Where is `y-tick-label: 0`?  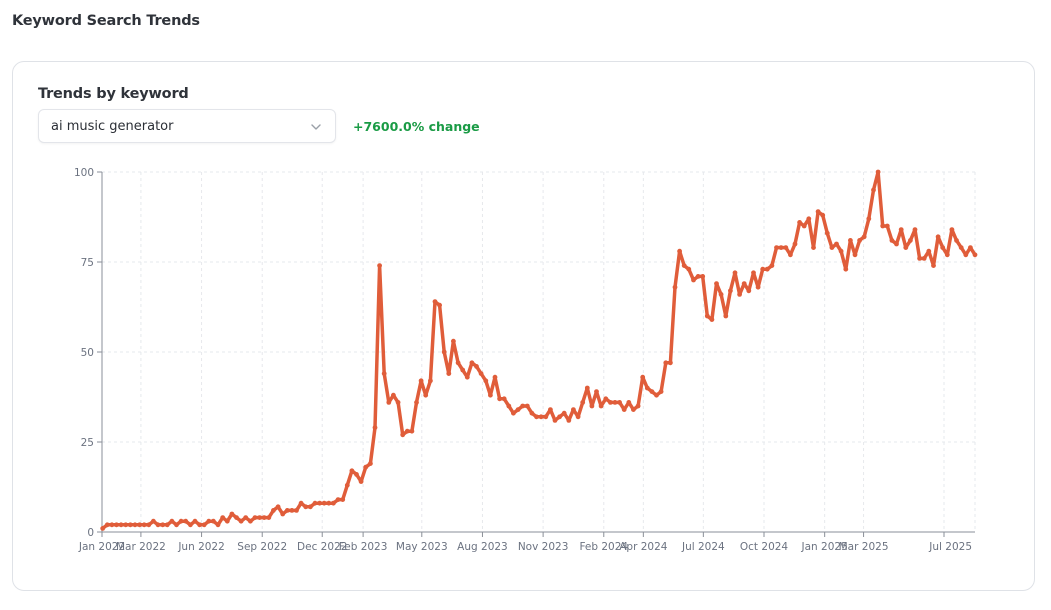 y-tick-label: 0 is located at coordinates (90, 533).